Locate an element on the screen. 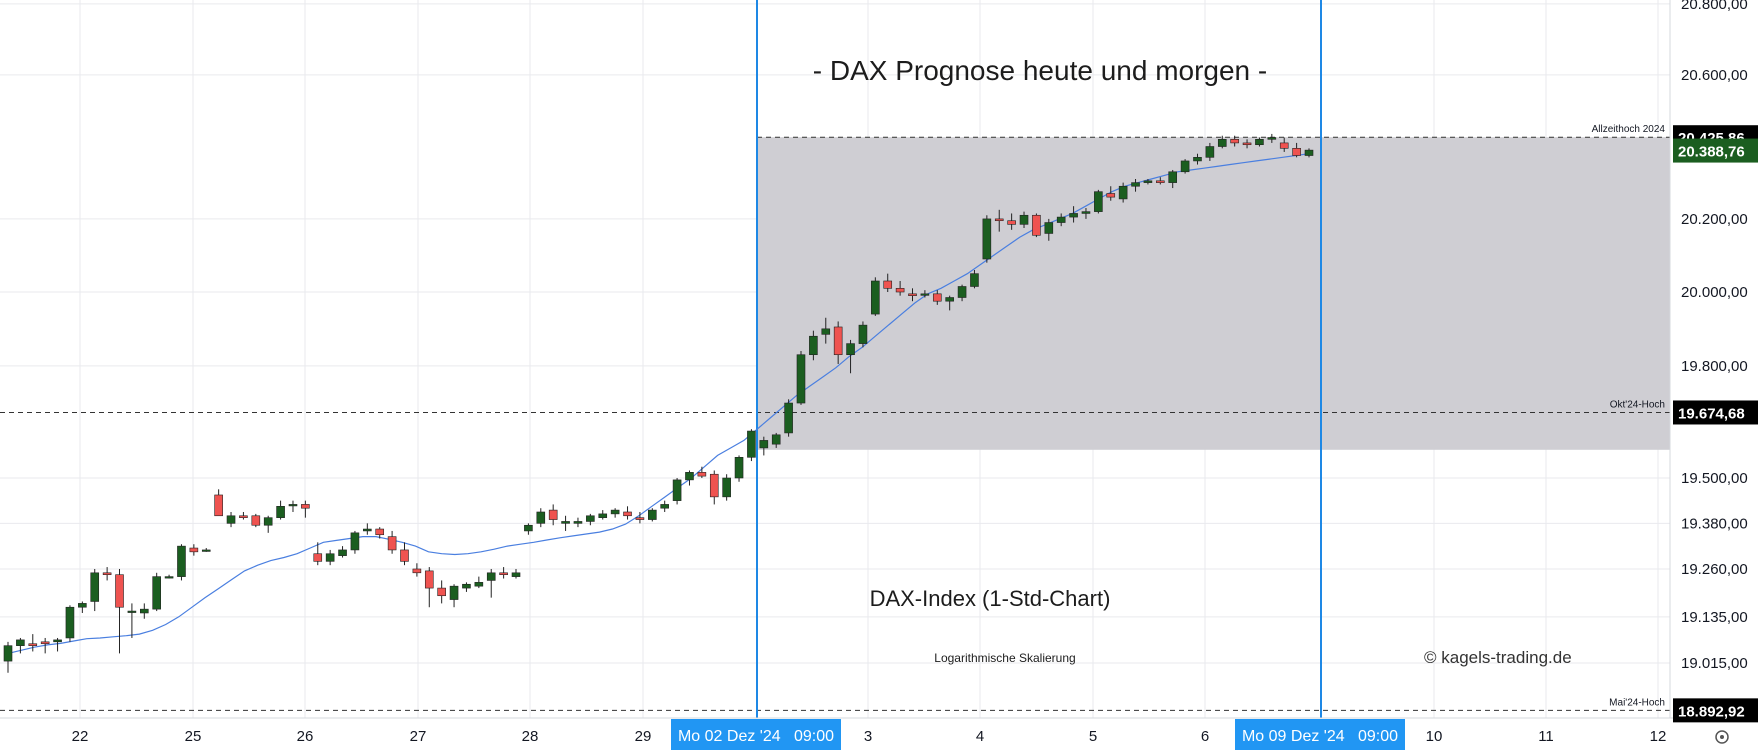 The width and height of the screenshot is (1758, 751). price-level-note: Okt'24-Hoch is located at coordinates (1637, 404).